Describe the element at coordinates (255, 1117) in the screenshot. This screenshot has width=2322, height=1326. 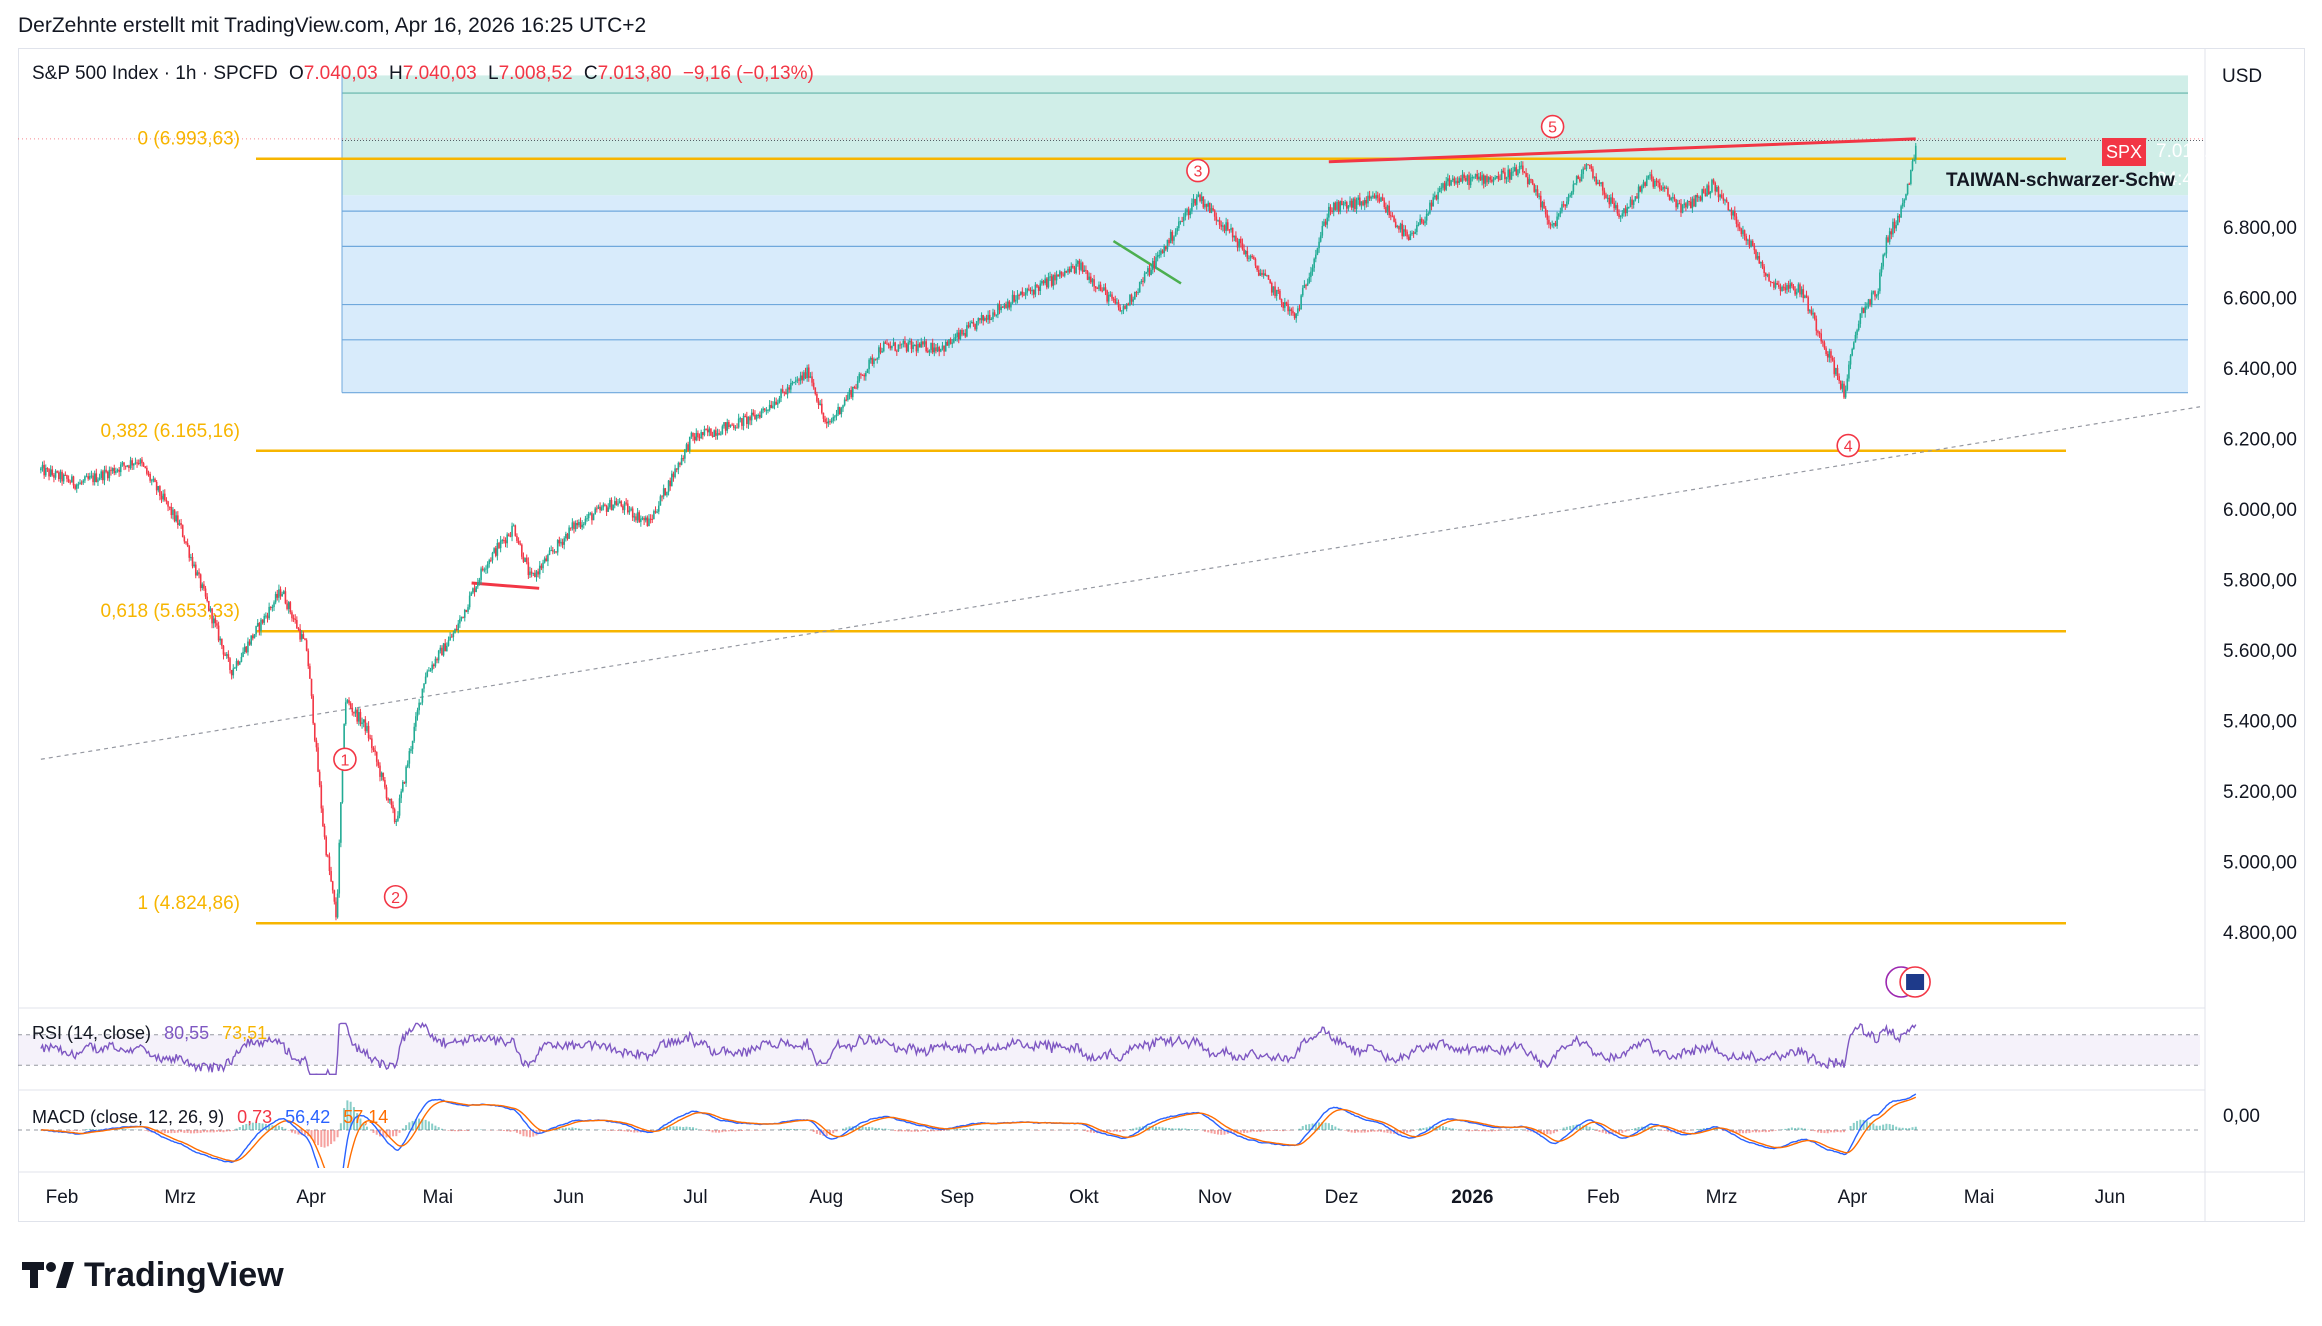
I see `macd-hist-value: 0,73` at that location.